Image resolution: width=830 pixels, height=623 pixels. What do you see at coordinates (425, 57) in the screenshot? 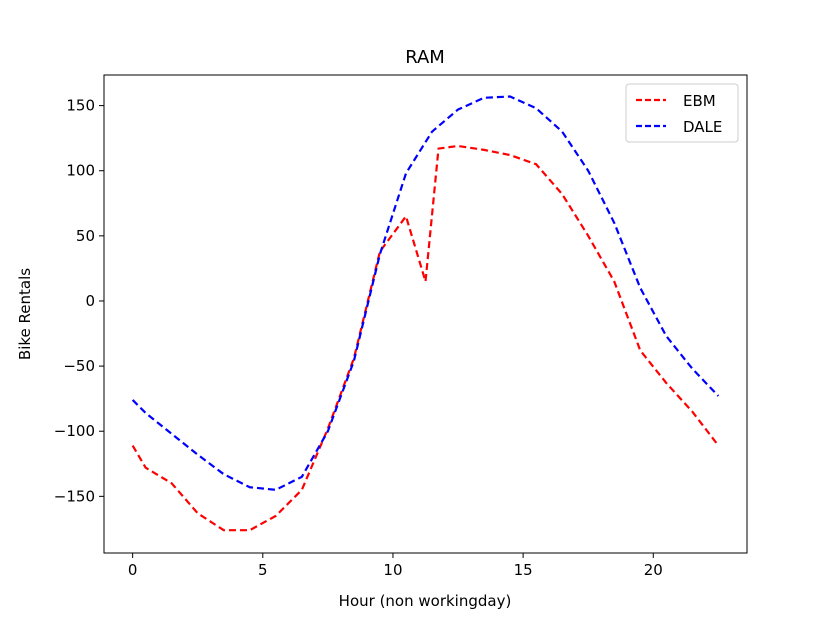
I see `chart-title: RAM` at bounding box center [425, 57].